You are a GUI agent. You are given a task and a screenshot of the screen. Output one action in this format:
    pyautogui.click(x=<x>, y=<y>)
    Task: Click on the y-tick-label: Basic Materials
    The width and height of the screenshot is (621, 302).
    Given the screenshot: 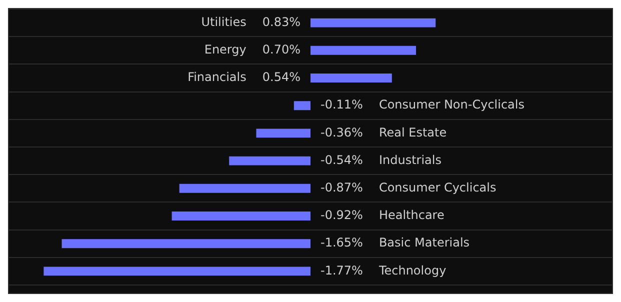 What is the action you would take?
    pyautogui.click(x=424, y=243)
    